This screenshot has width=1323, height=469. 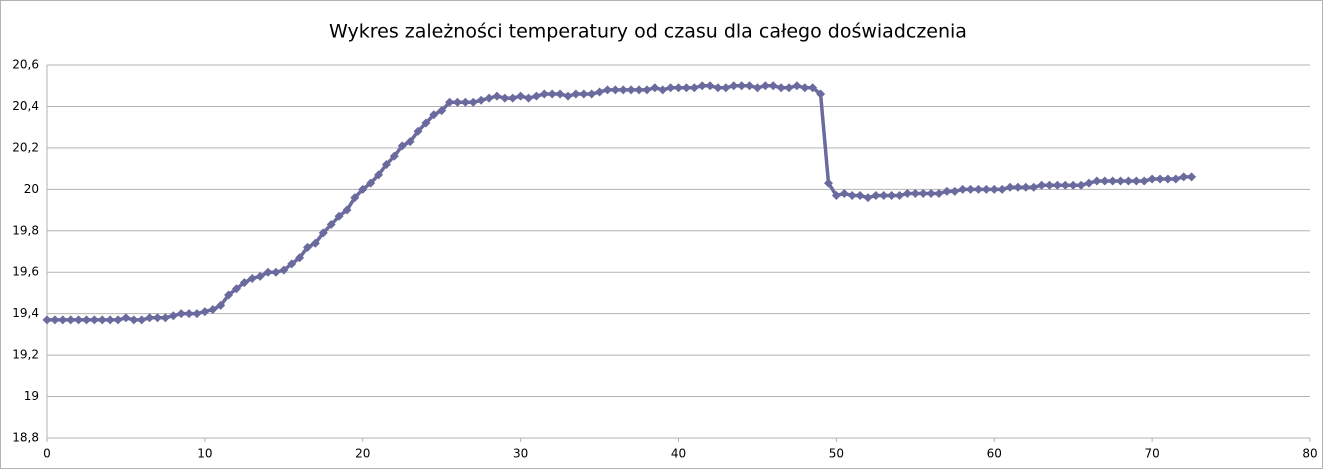 What do you see at coordinates (994, 454) in the screenshot?
I see `x-tick-label: 60` at bounding box center [994, 454].